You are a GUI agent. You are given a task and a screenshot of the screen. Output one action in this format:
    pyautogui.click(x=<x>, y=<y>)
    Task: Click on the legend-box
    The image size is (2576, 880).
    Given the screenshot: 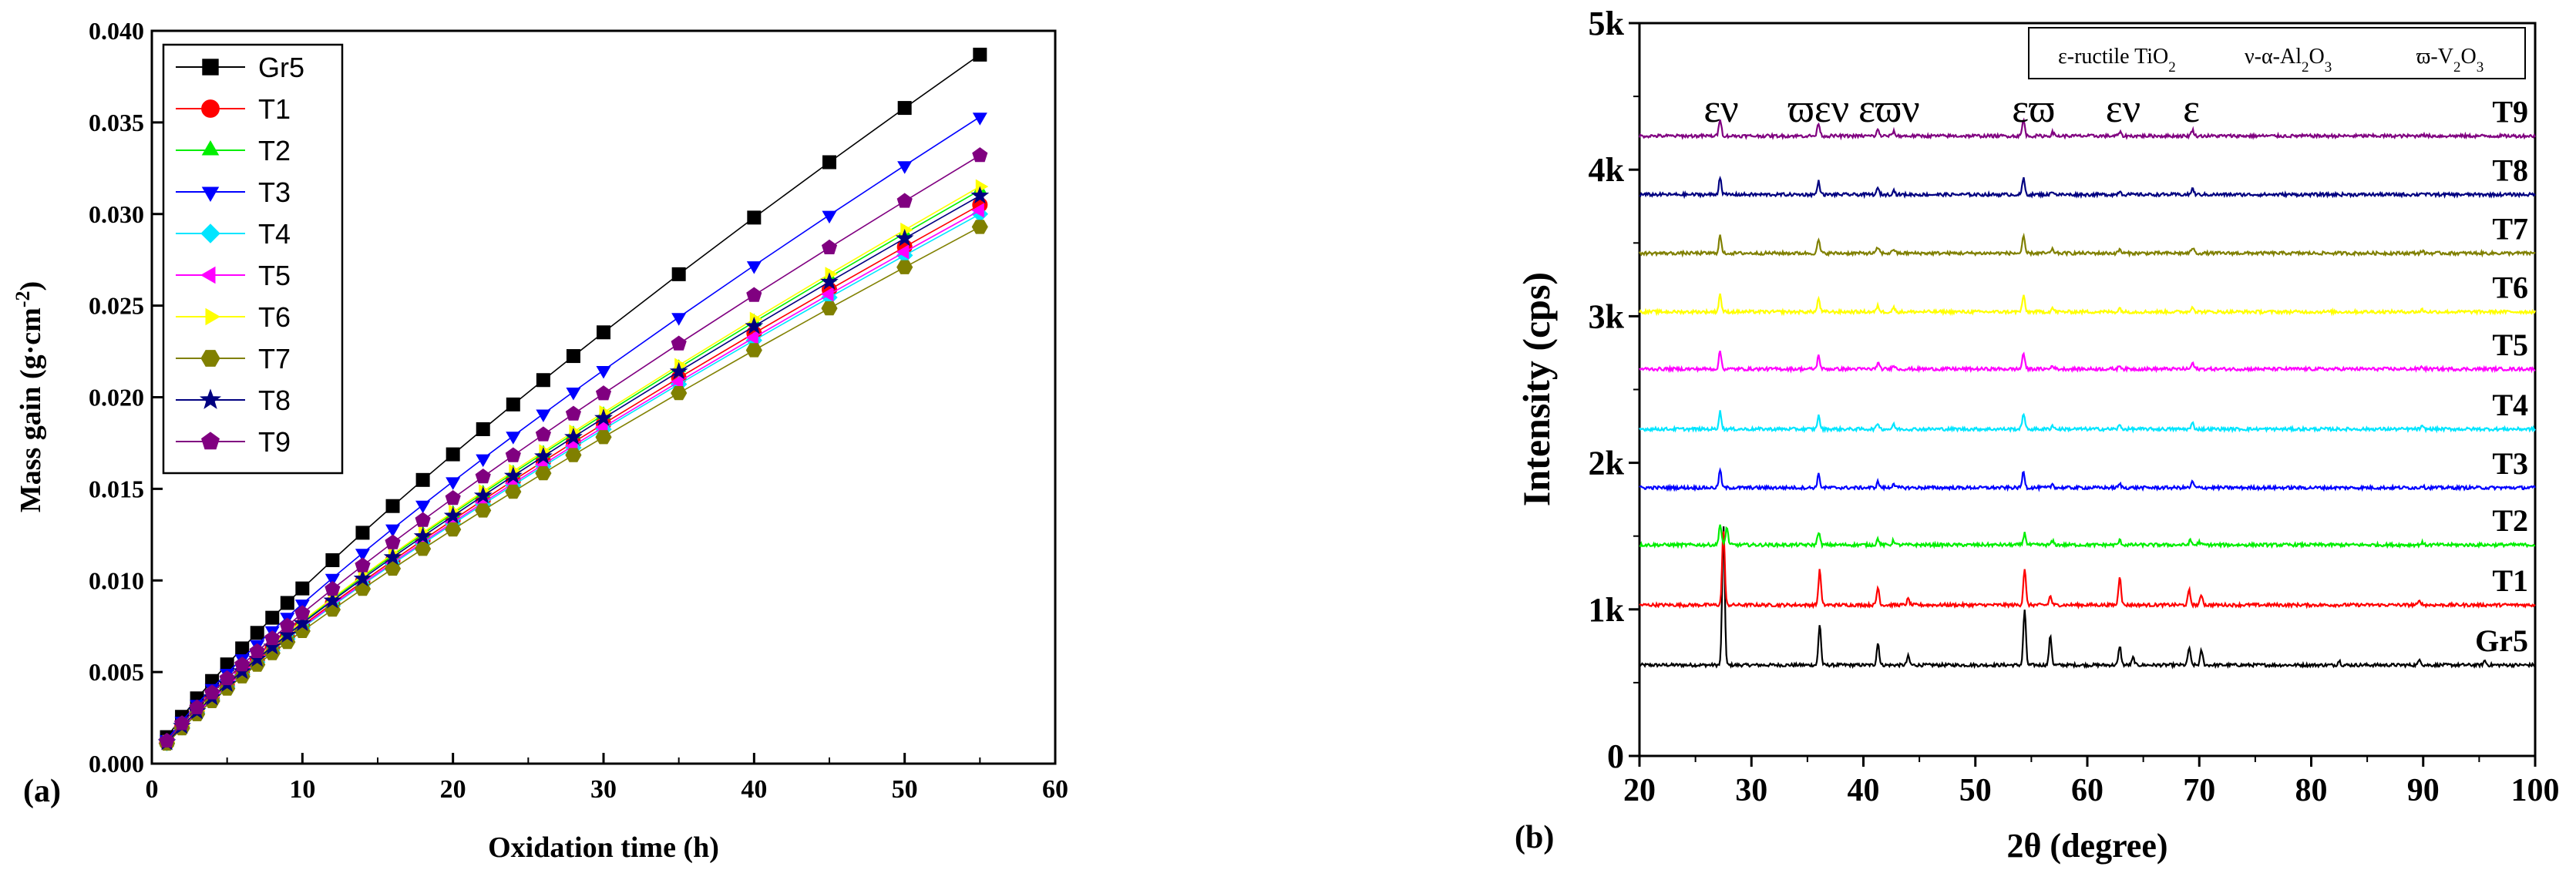 What is the action you would take?
    pyautogui.click(x=253, y=259)
    